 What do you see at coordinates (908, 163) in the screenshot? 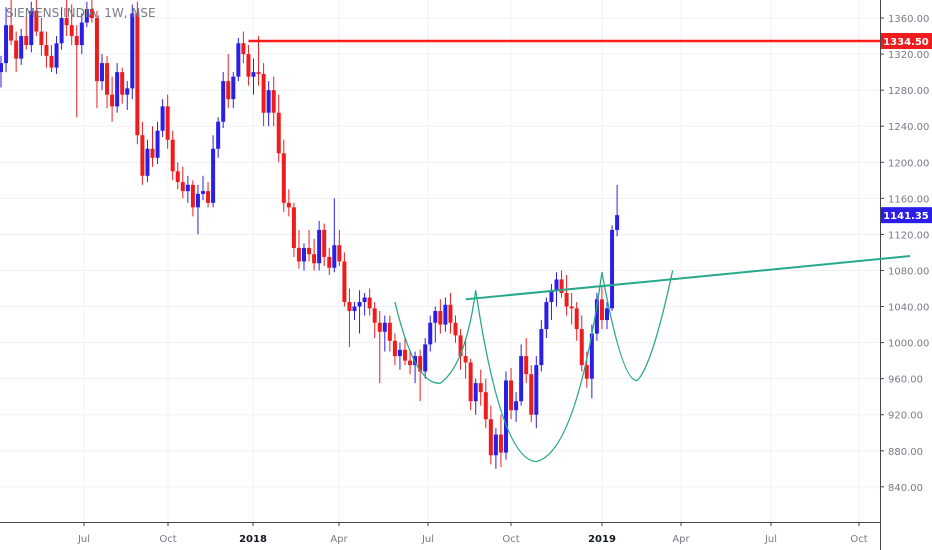
I see `price-tick-label: 1200.00` at bounding box center [908, 163].